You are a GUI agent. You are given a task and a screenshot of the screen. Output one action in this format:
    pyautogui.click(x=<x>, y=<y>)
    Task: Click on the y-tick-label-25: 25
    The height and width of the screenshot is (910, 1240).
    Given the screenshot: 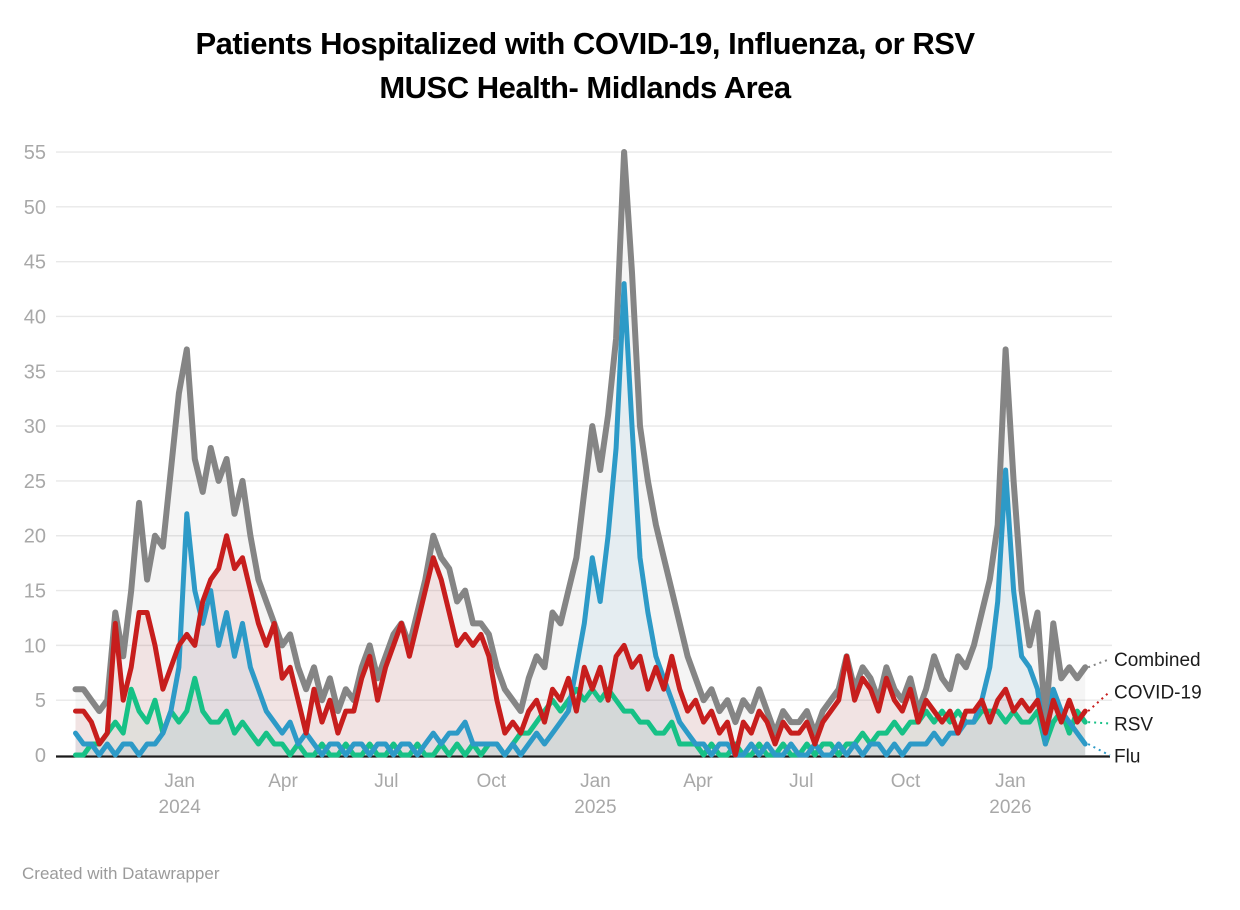 What is the action you would take?
    pyautogui.click(x=35, y=482)
    